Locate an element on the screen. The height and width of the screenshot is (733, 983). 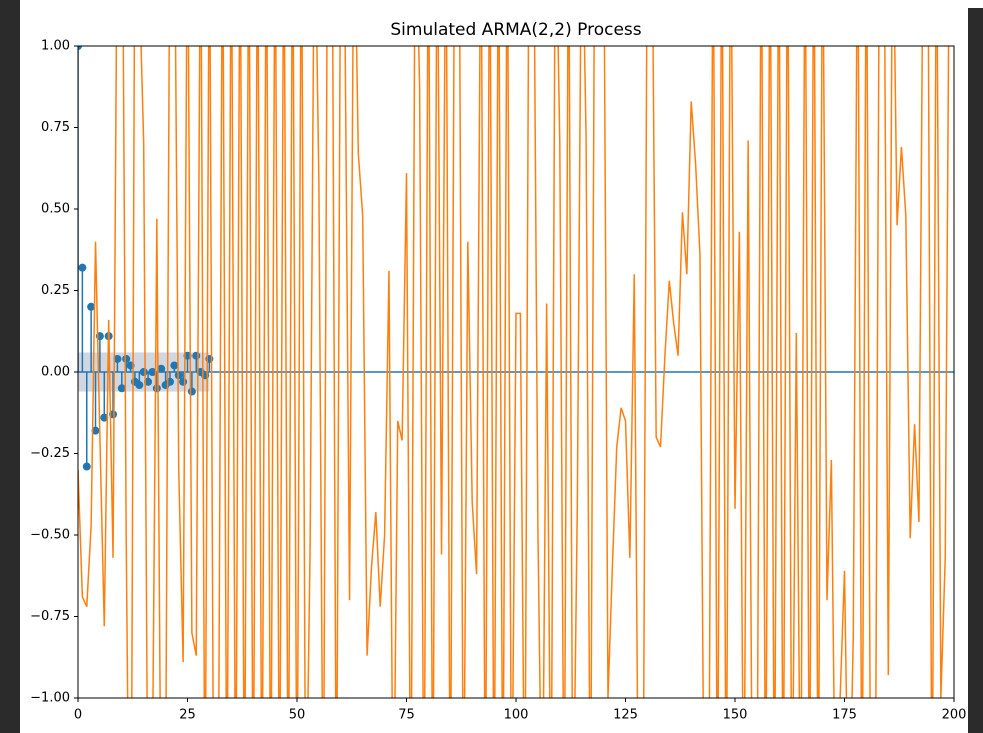
y-tick-label: 1.00 is located at coordinates (55, 46).